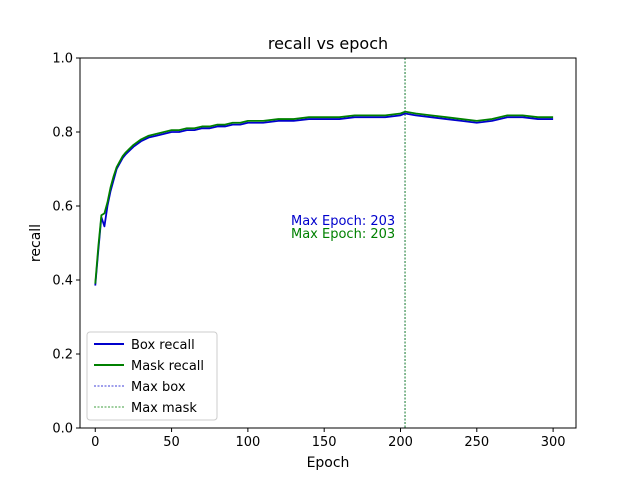 This screenshot has width=640, height=485. Describe the element at coordinates (66, 244) in the screenshot. I see `y-axis-ticks: 0.0 0.2 0.4 0.6 0.8 1.0` at that location.